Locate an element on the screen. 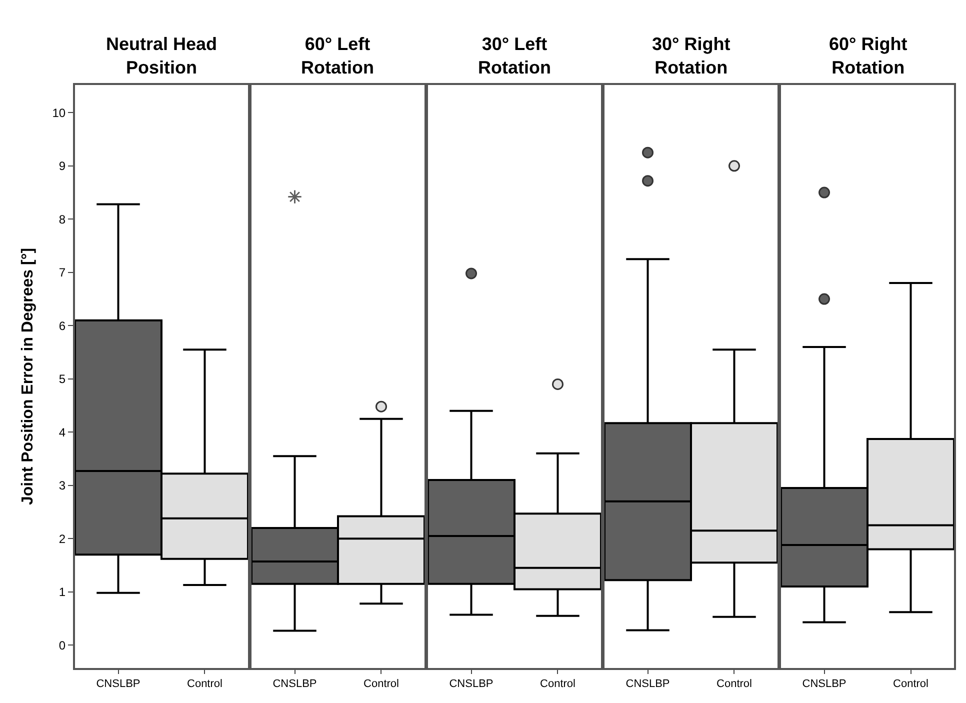  y-tick-label: 6 is located at coordinates (62, 325).